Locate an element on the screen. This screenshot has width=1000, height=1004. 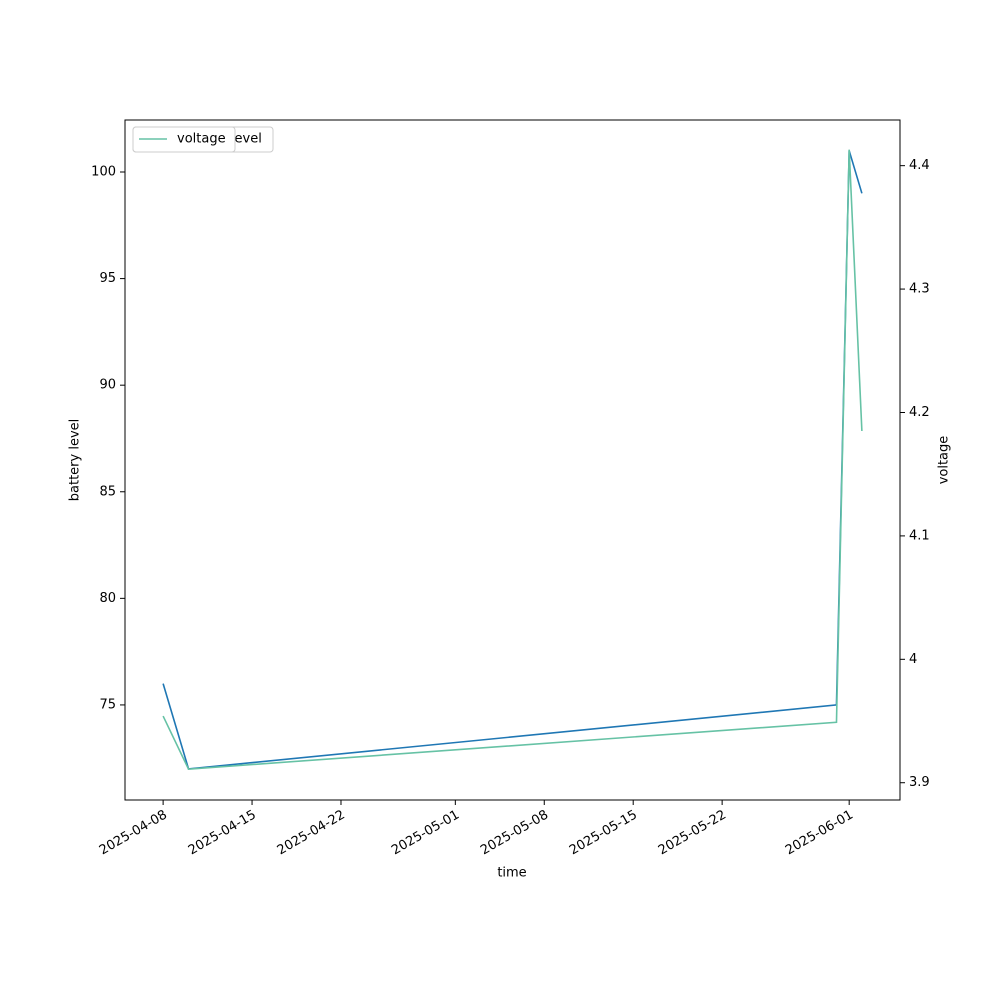
y2-tick-label: 4.1 is located at coordinates (919, 535).